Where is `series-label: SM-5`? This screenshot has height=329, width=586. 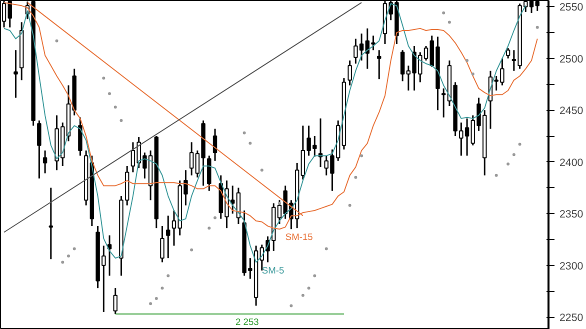 series-label: SM-5 is located at coordinates (273, 270).